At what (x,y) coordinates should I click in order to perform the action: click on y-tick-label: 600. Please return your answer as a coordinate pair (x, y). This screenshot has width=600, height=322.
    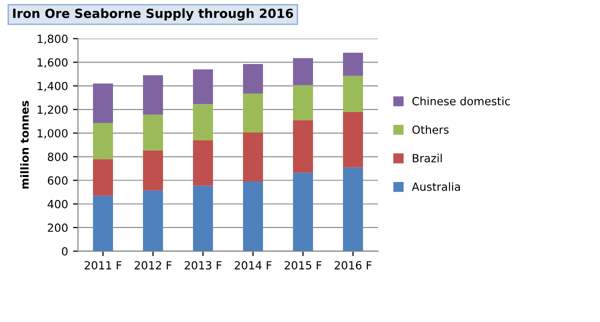
    Looking at the image, I should click on (58, 180).